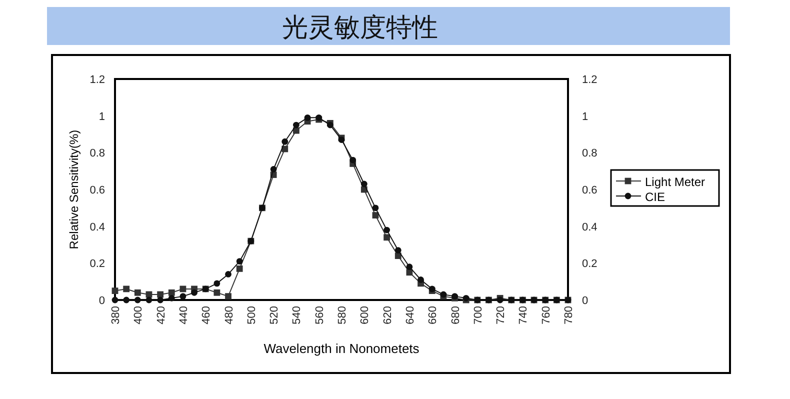 This screenshot has width=790, height=399. Describe the element at coordinates (206, 315) in the screenshot. I see `x-tick-label: 460` at that location.